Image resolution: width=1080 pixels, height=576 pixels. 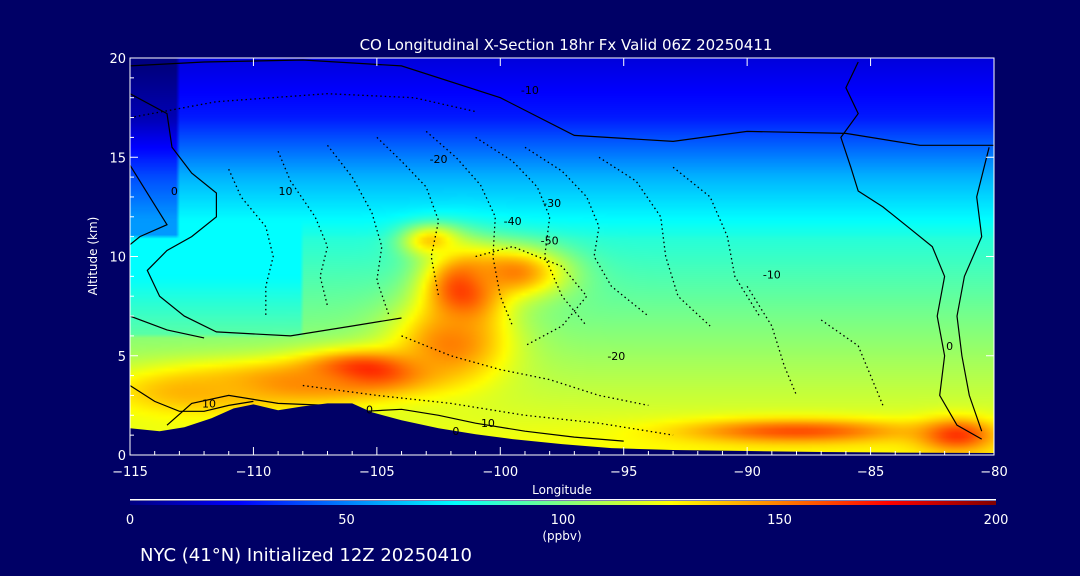 I want to click on colorbar-tick-label: 50, so click(x=346, y=520).